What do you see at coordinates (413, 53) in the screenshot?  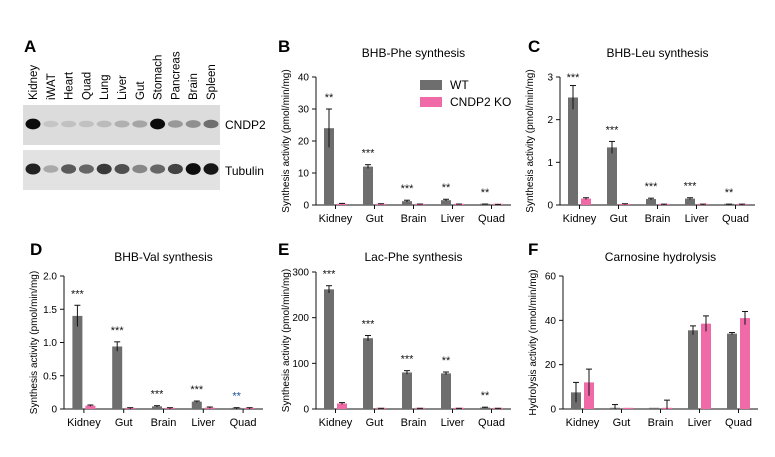 I see `chart-title: BHB-Phe synthesis` at bounding box center [413, 53].